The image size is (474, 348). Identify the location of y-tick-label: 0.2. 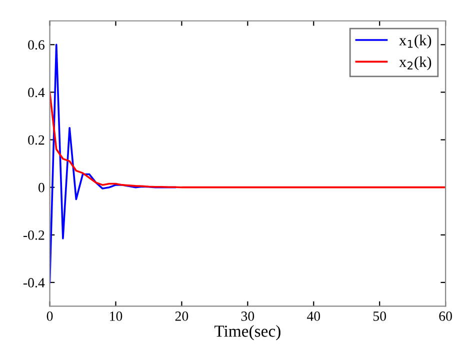
(36, 140).